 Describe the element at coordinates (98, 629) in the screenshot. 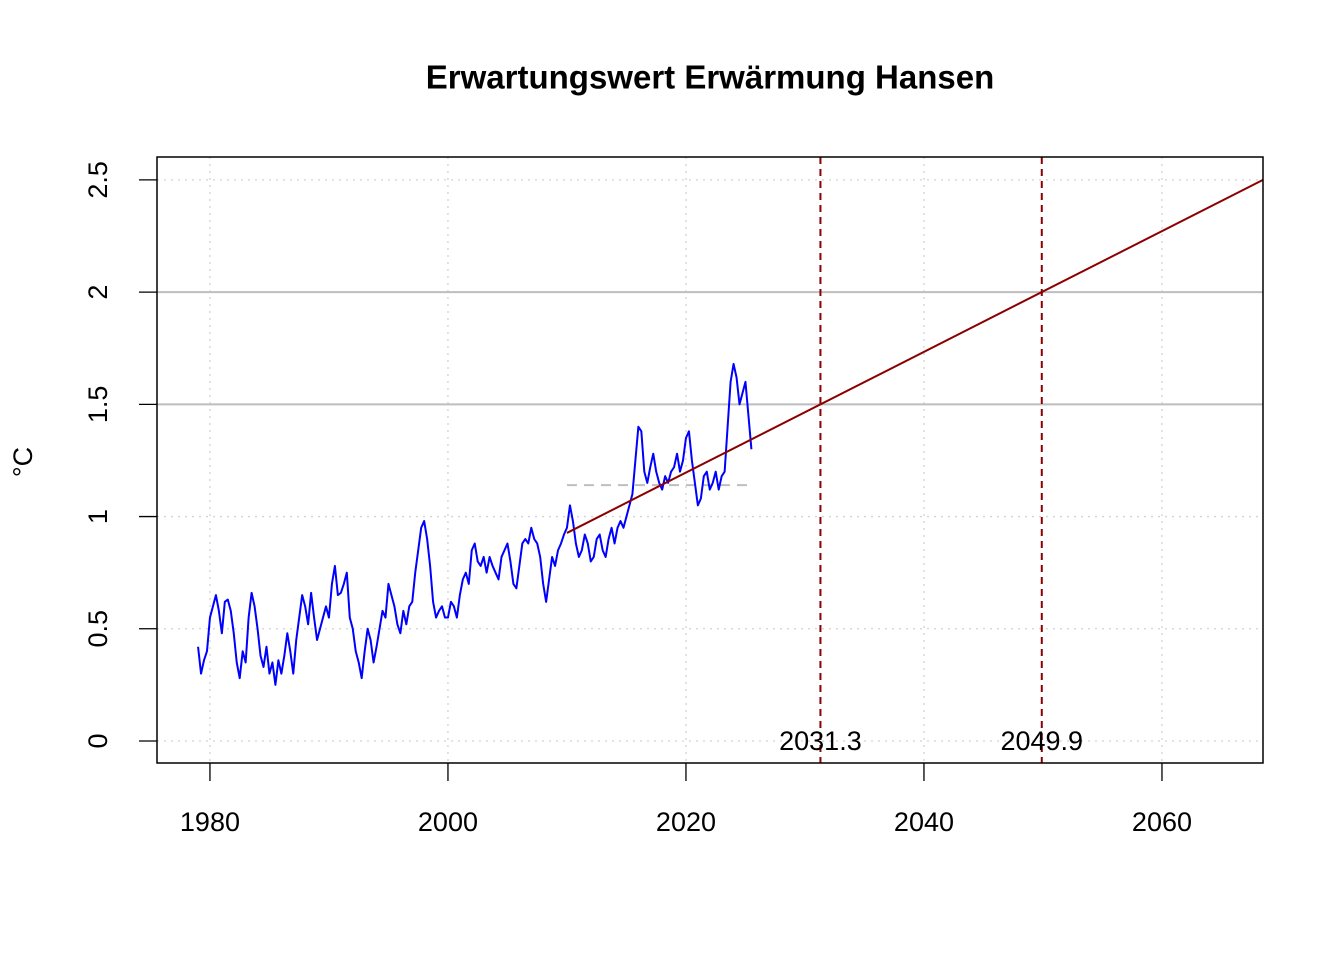

I see `y-tick-label: 0.5` at that location.